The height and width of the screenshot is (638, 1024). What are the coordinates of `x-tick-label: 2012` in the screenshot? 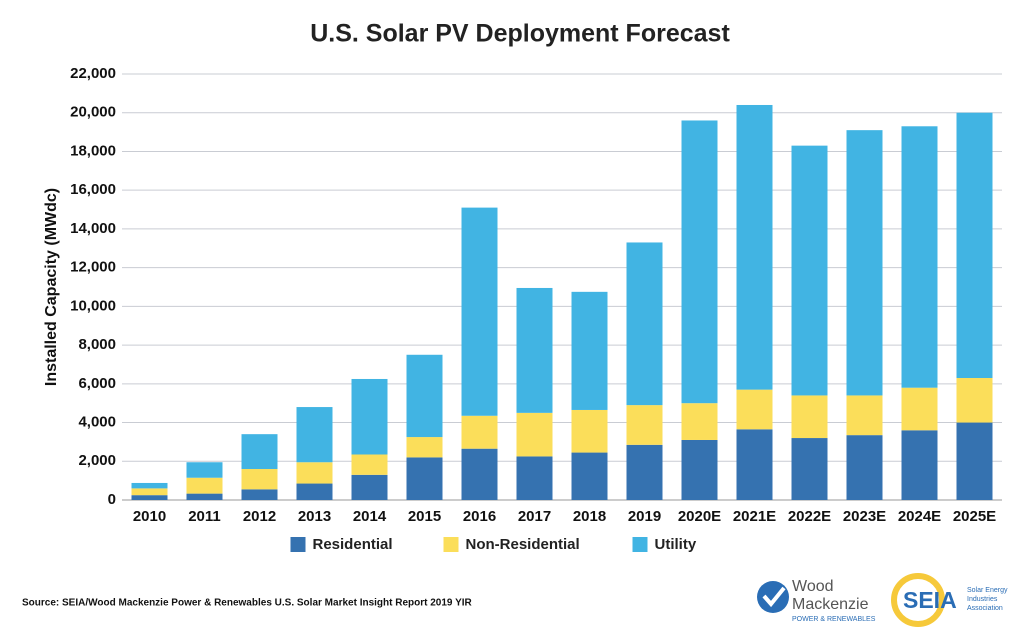 It's located at (259, 516).